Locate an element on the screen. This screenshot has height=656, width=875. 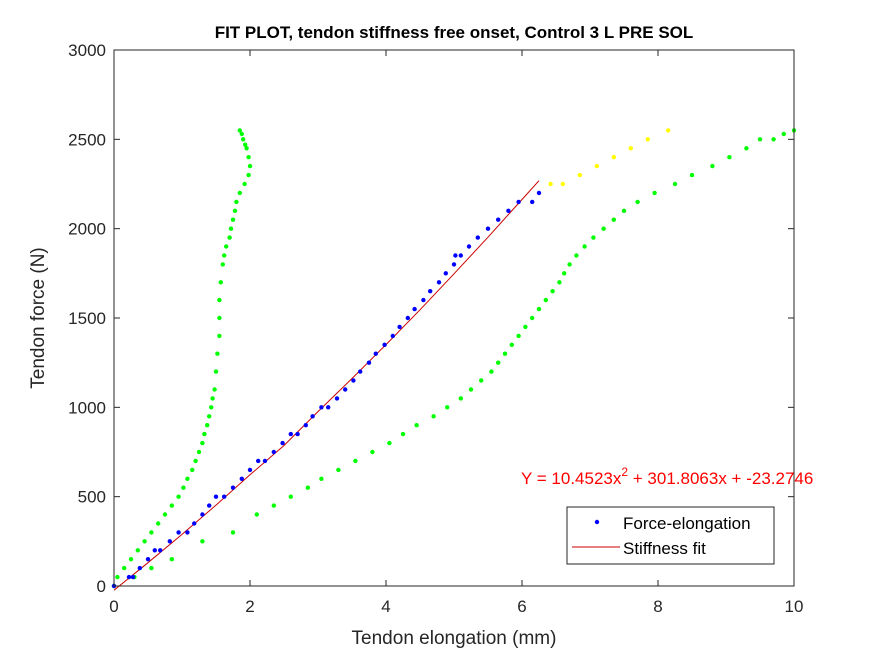
y-axis-label: Tendon force (N) is located at coordinates (38, 318).